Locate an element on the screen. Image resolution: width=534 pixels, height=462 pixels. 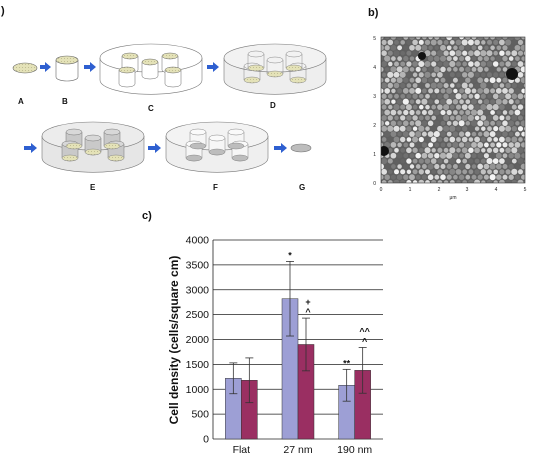
panel-a-label: ) is located at coordinates (3, 11).